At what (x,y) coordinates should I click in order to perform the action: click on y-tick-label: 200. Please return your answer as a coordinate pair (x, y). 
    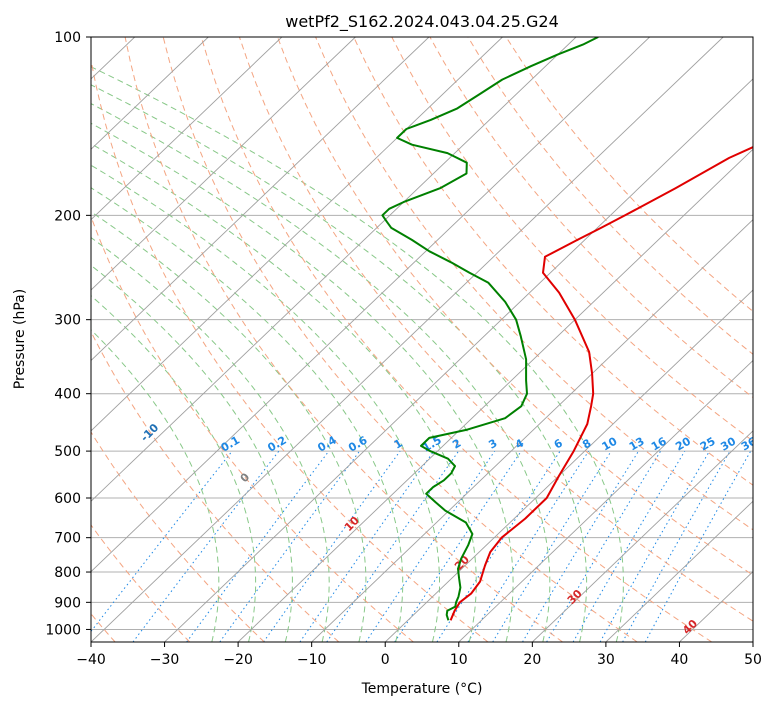
    Looking at the image, I should click on (67, 216).